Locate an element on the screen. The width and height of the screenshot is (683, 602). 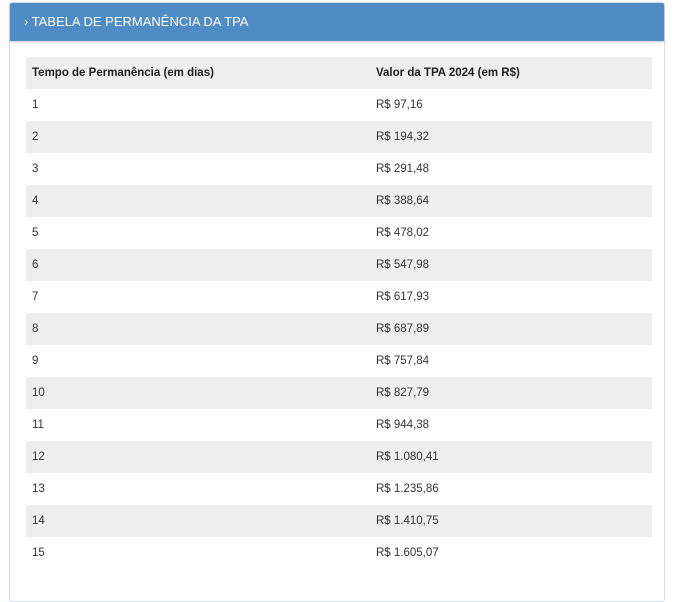
table-row: 3 R$ 291,48 is located at coordinates (339, 169).